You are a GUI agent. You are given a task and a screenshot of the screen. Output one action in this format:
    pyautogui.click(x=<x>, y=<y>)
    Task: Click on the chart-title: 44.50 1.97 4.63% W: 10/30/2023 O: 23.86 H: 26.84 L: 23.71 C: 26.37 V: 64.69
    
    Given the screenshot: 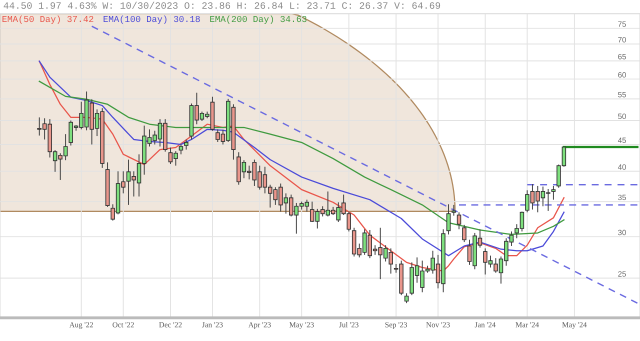 What is the action you would take?
    pyautogui.click(x=222, y=5)
    